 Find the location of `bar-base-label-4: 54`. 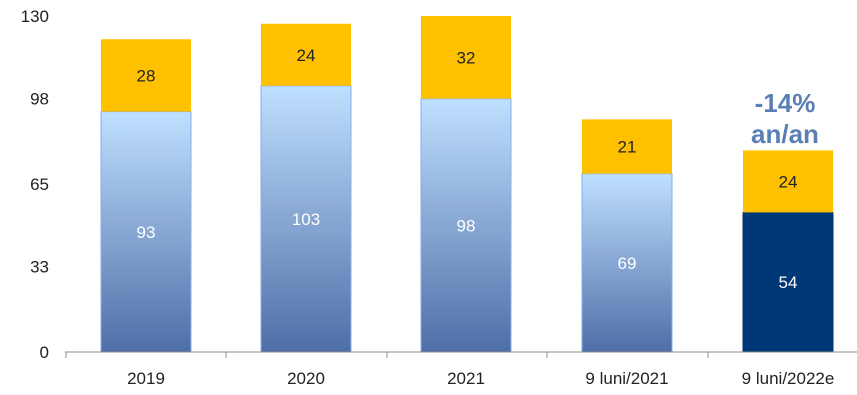

bar-base-label-4: 54 is located at coordinates (788, 282).